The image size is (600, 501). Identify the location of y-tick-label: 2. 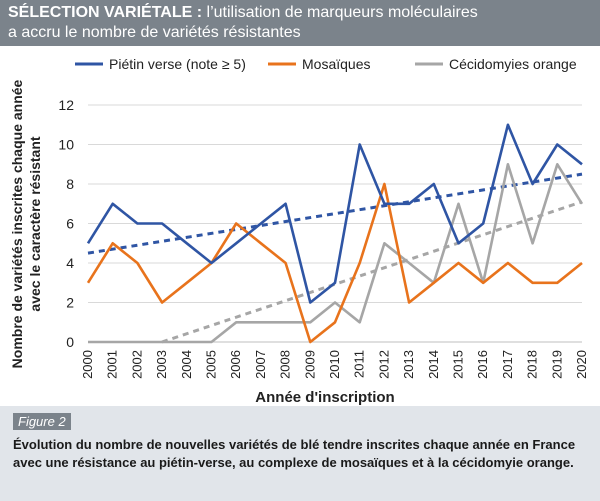
(70, 303).